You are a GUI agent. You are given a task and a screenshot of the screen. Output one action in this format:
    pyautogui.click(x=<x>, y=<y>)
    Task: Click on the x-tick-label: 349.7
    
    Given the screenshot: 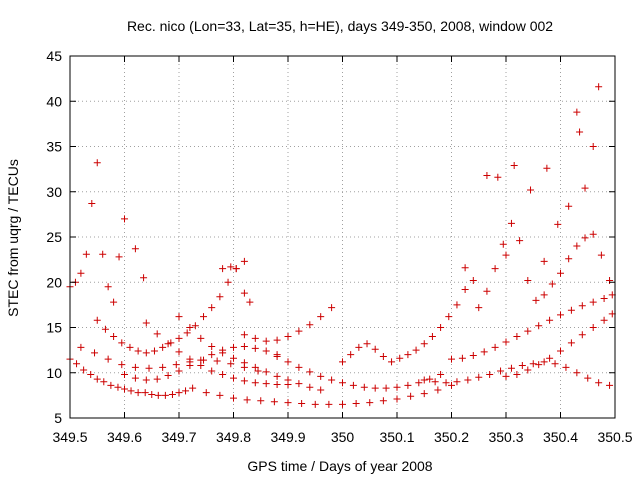 What is the action you would take?
    pyautogui.click(x=178, y=437)
    